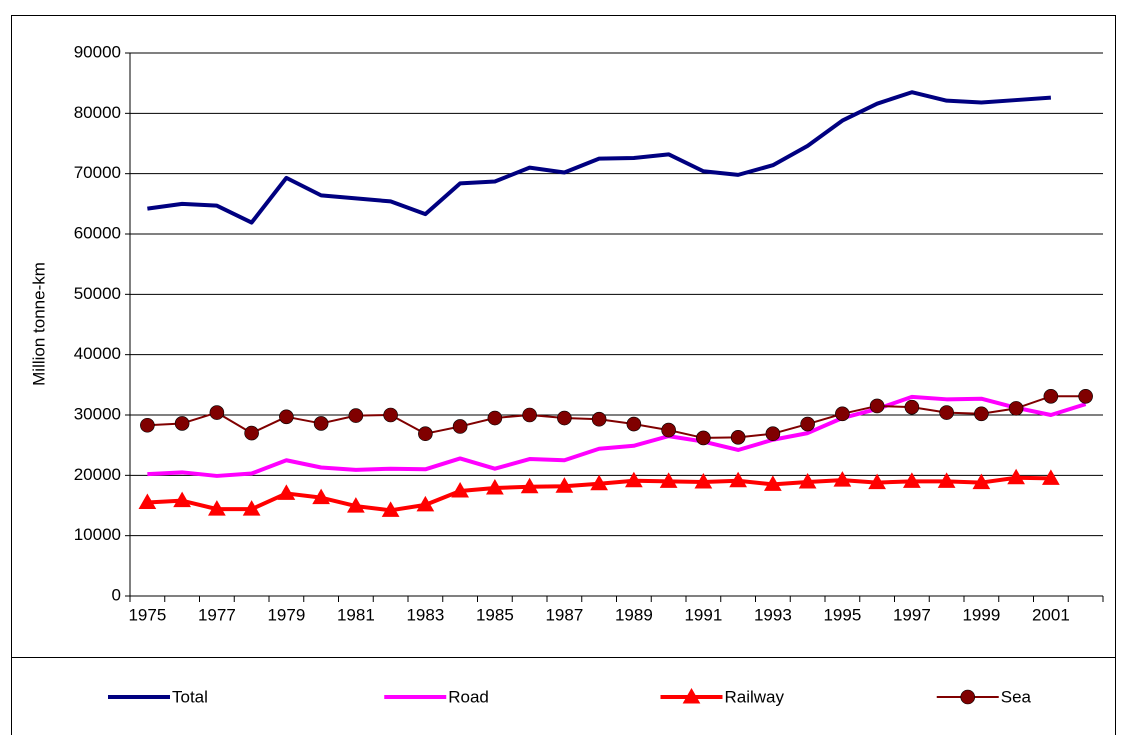 Image resolution: width=1128 pixels, height=740 pixels. What do you see at coordinates (97, 51) in the screenshot?
I see `y-tick-label: 90000` at bounding box center [97, 51].